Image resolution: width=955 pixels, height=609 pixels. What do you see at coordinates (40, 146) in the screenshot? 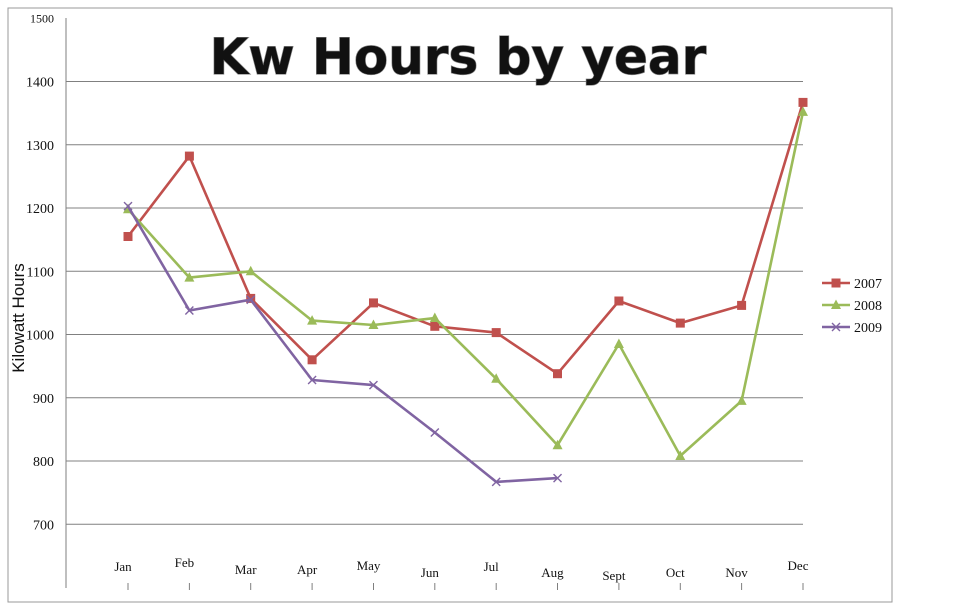
I see `y-tick-label: 1300` at bounding box center [40, 146].